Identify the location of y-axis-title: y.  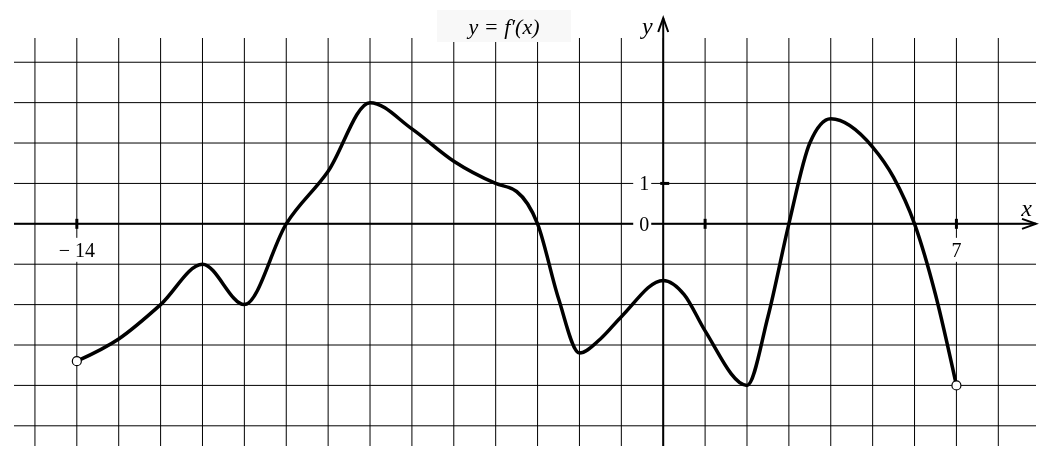
(646, 26).